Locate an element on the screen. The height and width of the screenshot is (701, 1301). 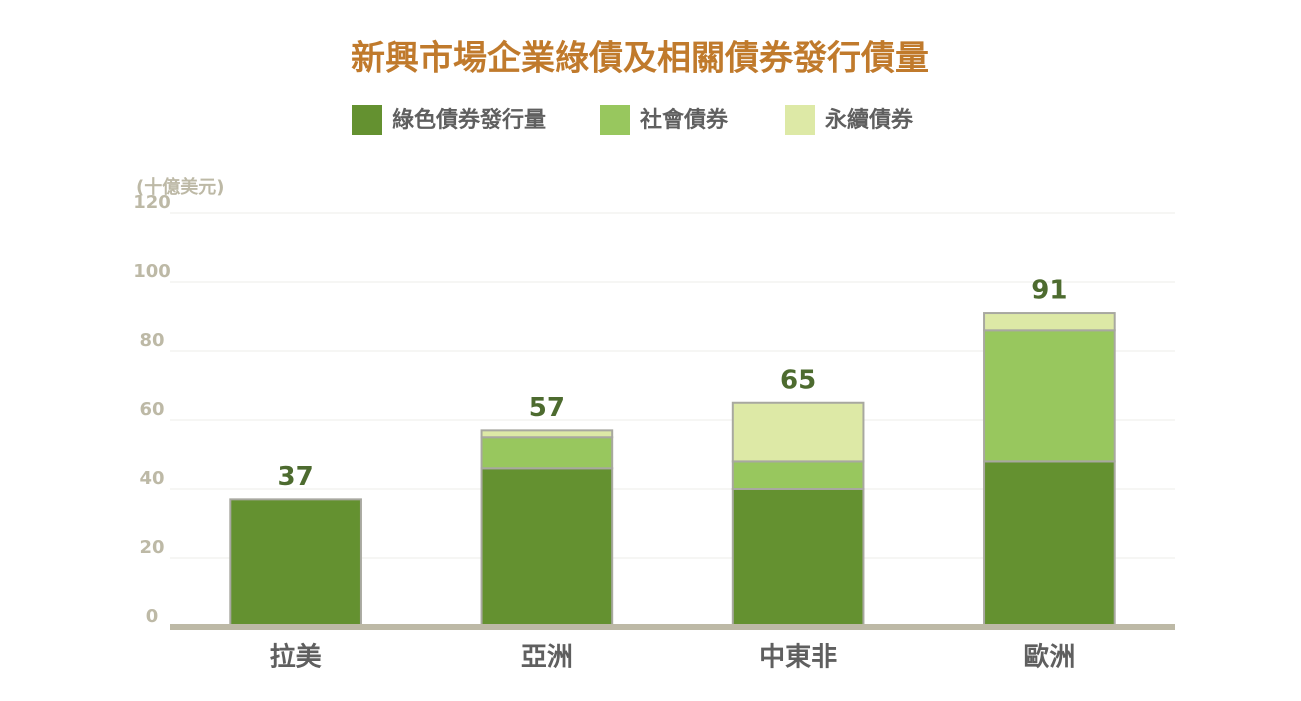
y-tick-label: 80 is located at coordinates (151, 340).